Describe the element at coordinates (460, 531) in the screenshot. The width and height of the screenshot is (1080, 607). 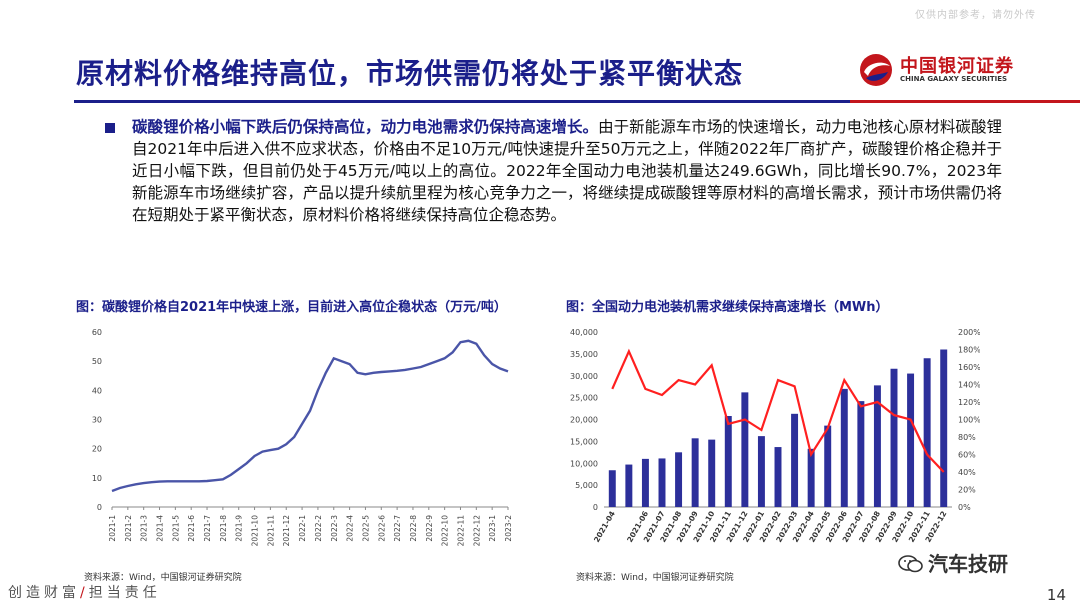
I see `x-tick-label: 2022-11` at that location.